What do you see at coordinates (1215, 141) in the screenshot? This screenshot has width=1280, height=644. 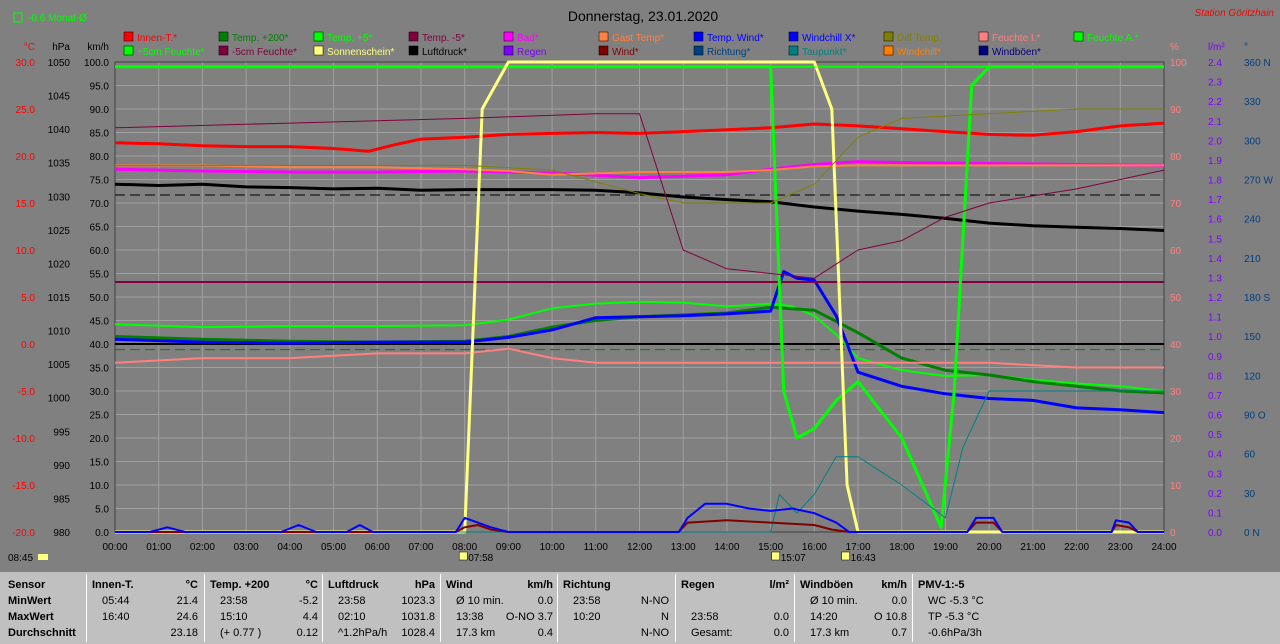 I see `axis-tick-rain: 2.0` at bounding box center [1215, 141].